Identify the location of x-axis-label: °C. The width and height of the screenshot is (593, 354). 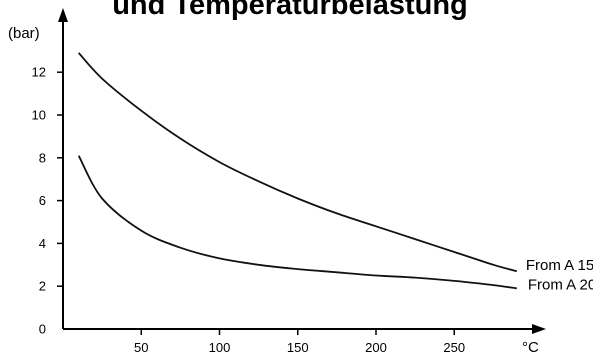
(530, 346).